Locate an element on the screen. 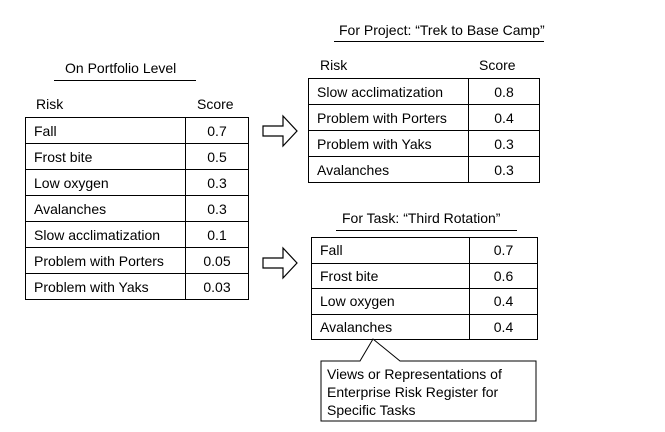 The height and width of the screenshot is (432, 665). project-title: For Project: “Trek to Base Camp” is located at coordinates (442, 30).